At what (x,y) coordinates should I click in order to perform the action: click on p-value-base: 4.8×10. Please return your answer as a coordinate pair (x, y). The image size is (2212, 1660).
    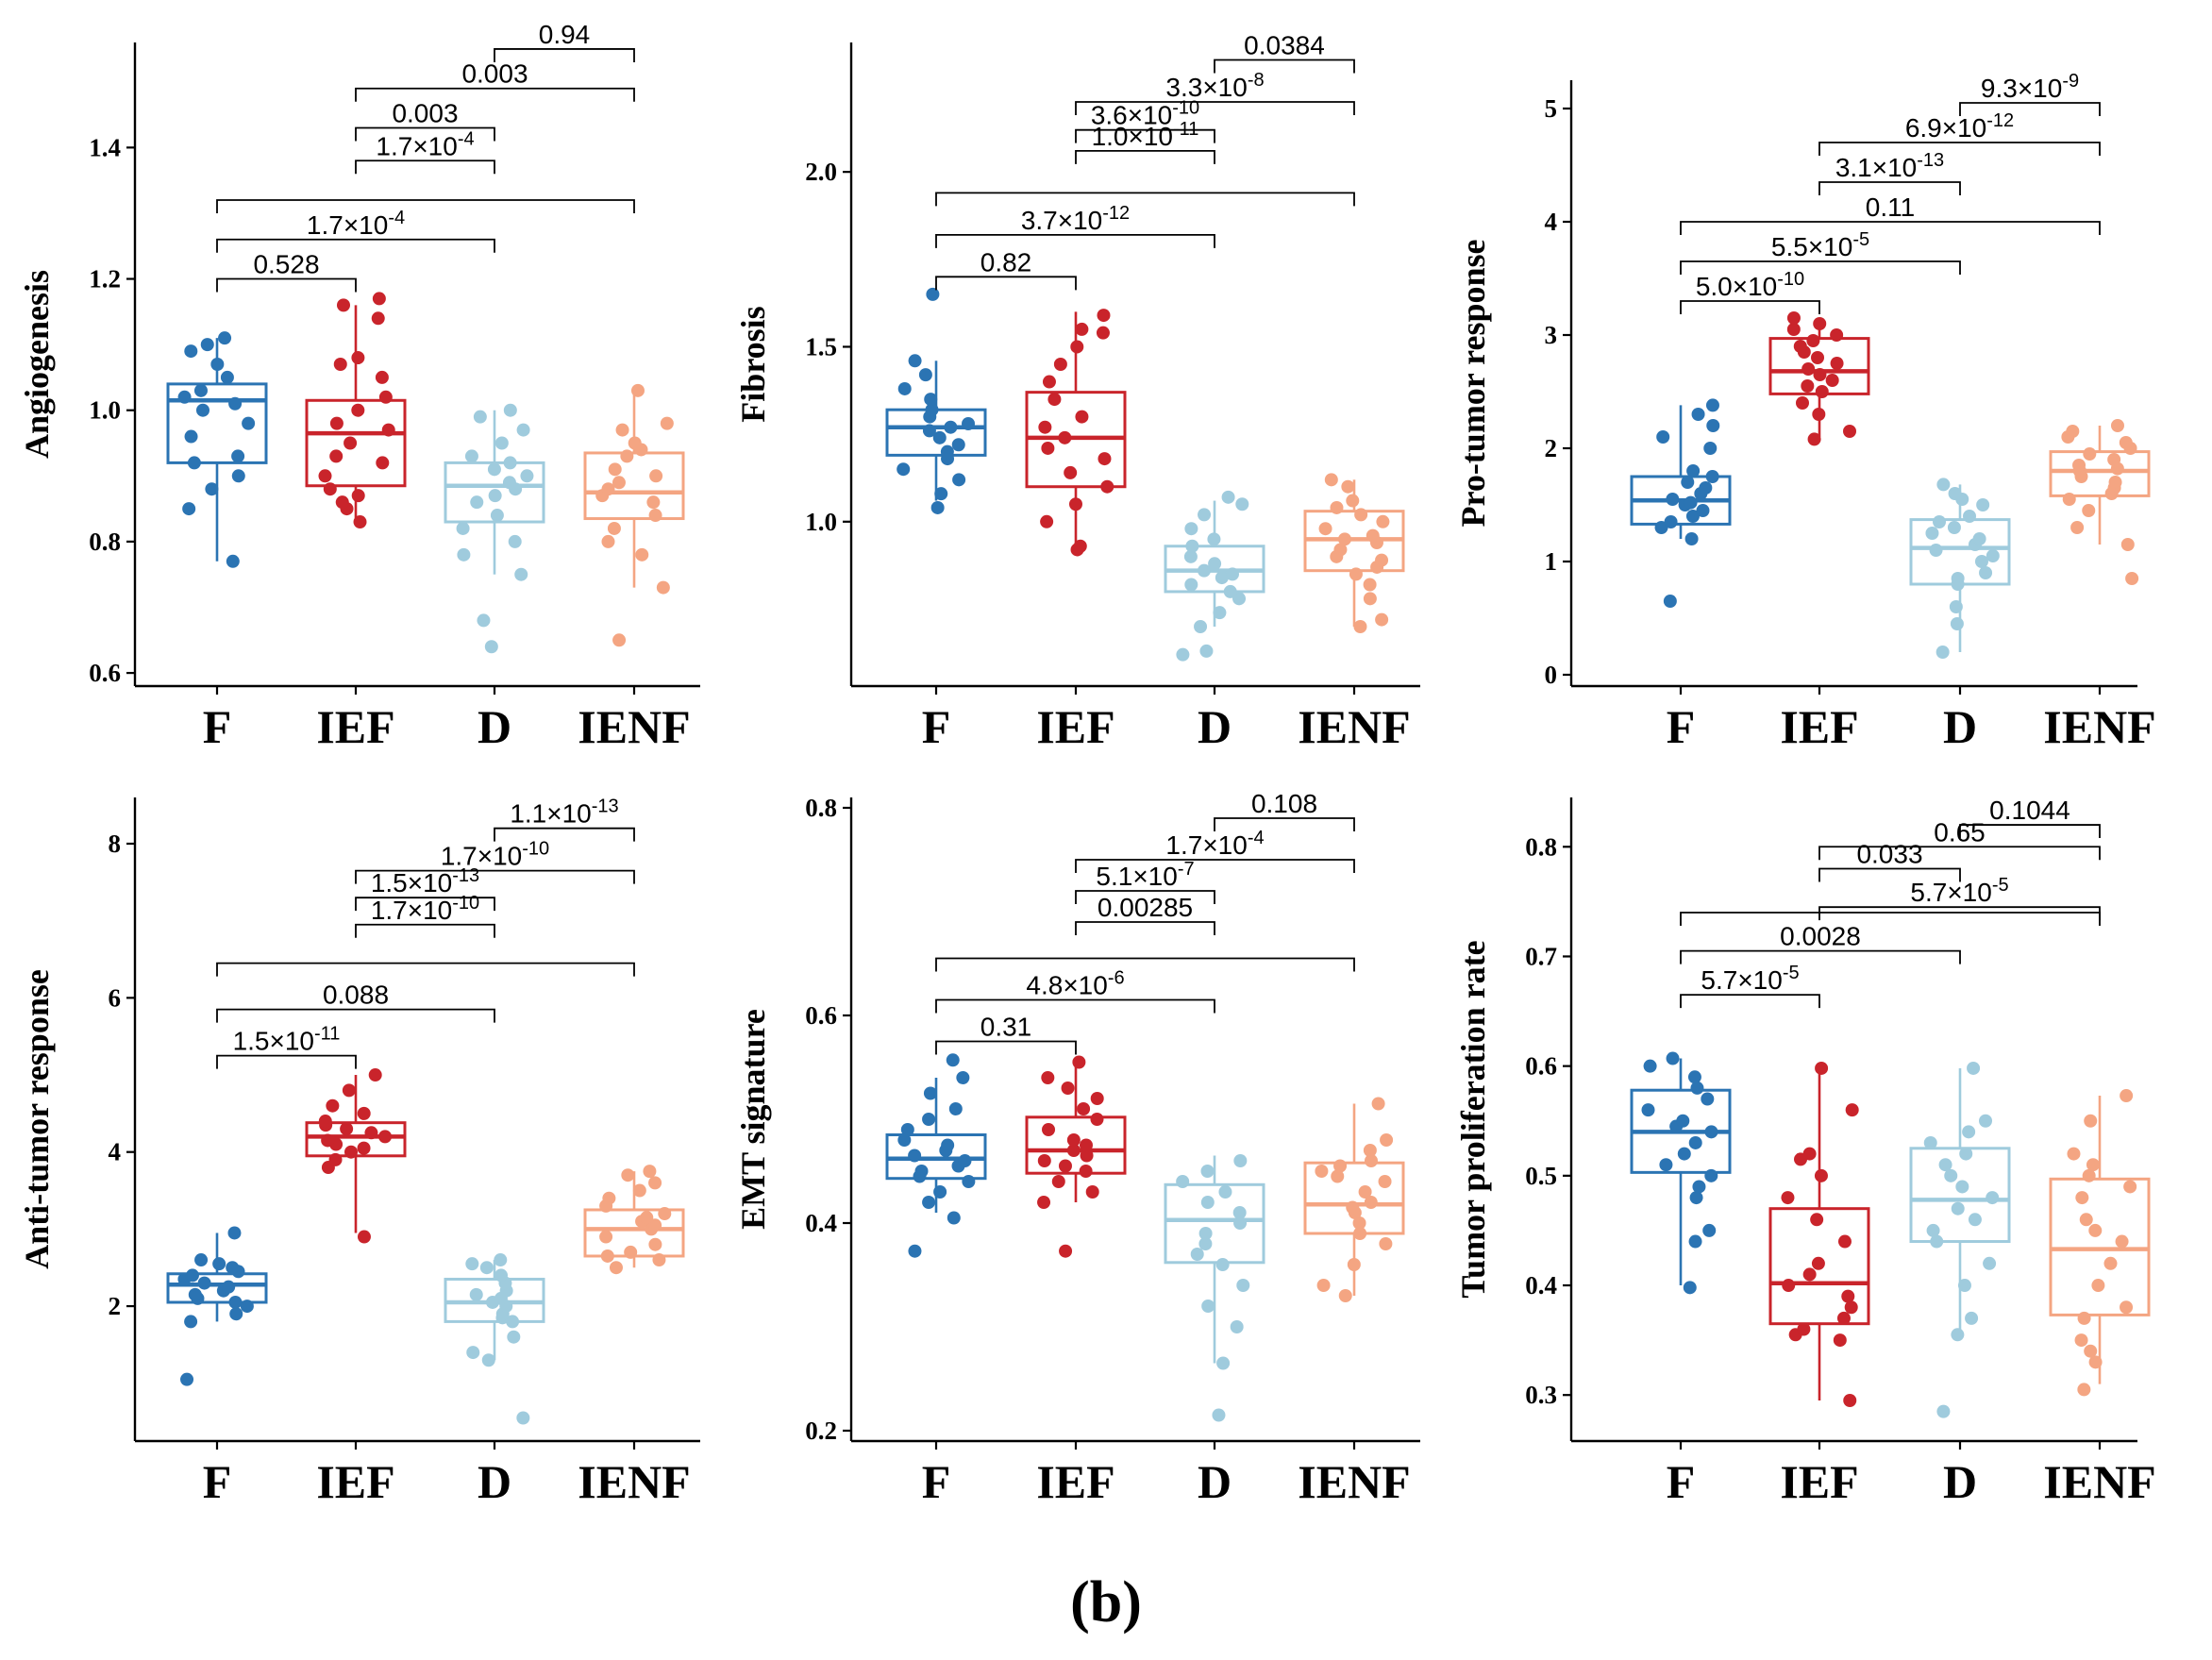
    Looking at the image, I should click on (1066, 985).